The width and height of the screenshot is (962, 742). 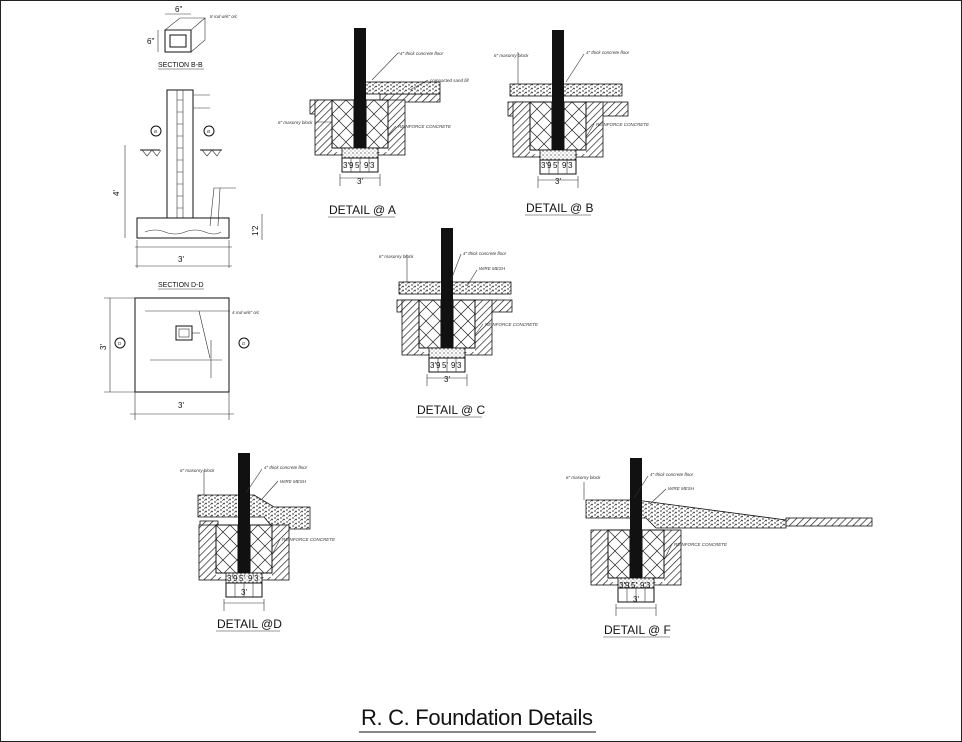 What do you see at coordinates (485, 253) in the screenshot?
I see `detail-c-note-floor: 4" thick concrete floor` at bounding box center [485, 253].